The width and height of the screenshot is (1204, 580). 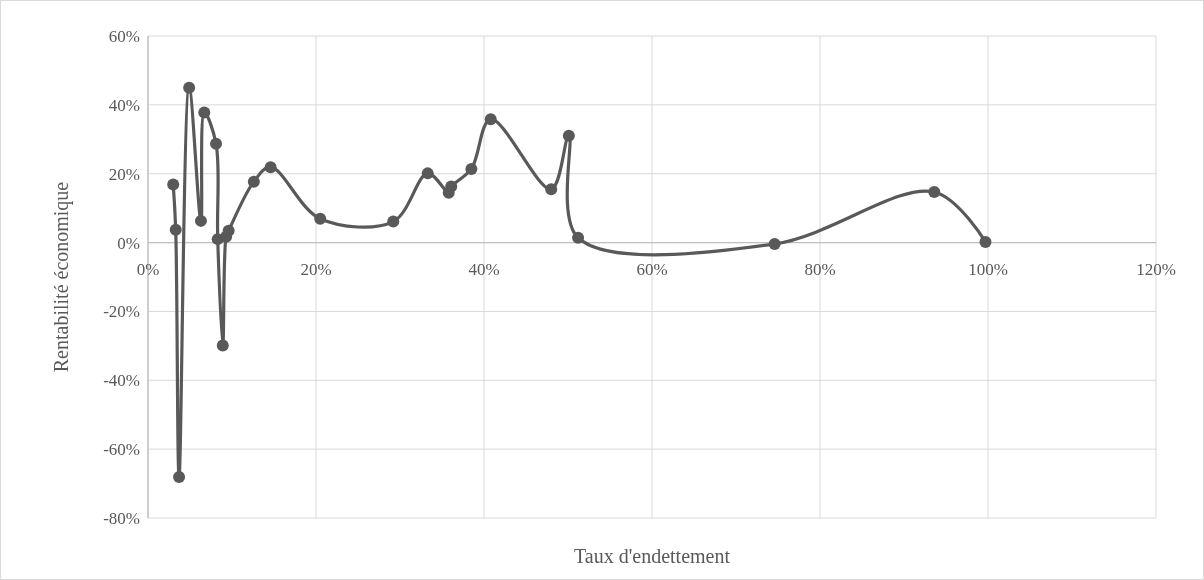 What do you see at coordinates (820, 269) in the screenshot?
I see `x-tick-label: 80%` at bounding box center [820, 269].